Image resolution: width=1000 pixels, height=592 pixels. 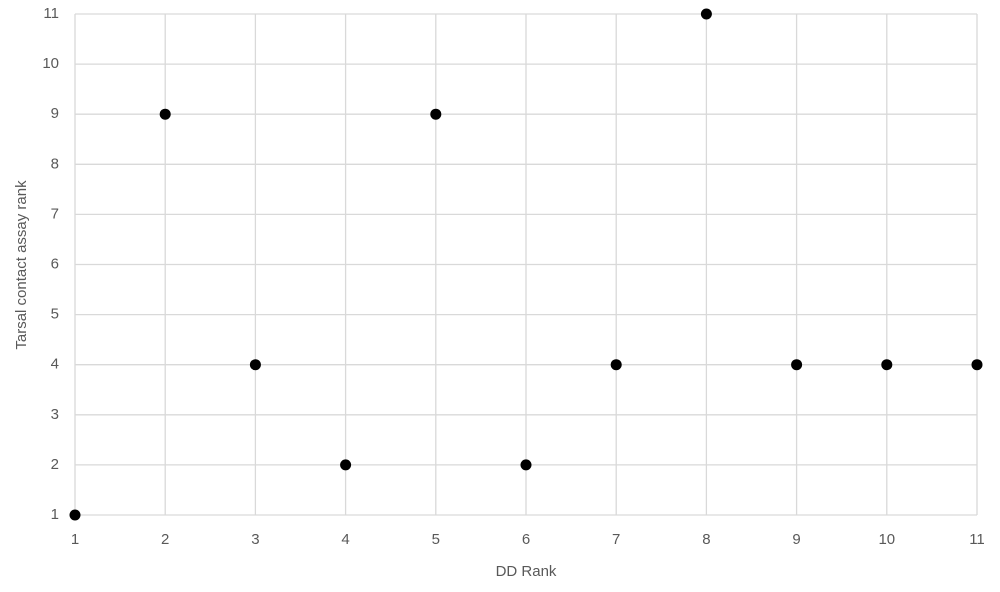 I want to click on y-tick-label: 1, so click(x=55, y=514).